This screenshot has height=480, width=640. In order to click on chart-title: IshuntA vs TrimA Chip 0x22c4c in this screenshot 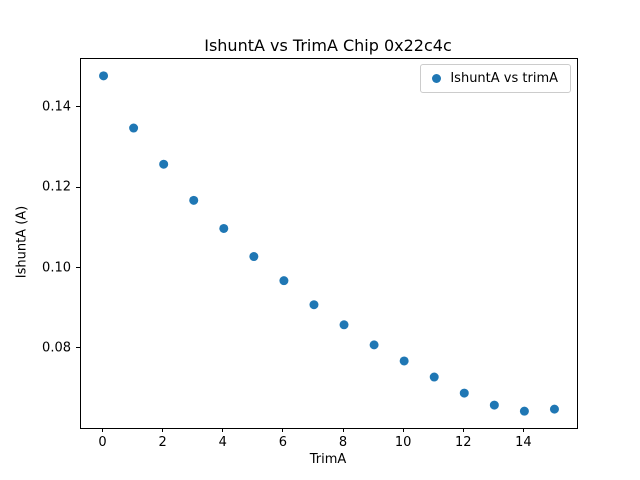, I will do `click(328, 45)`.